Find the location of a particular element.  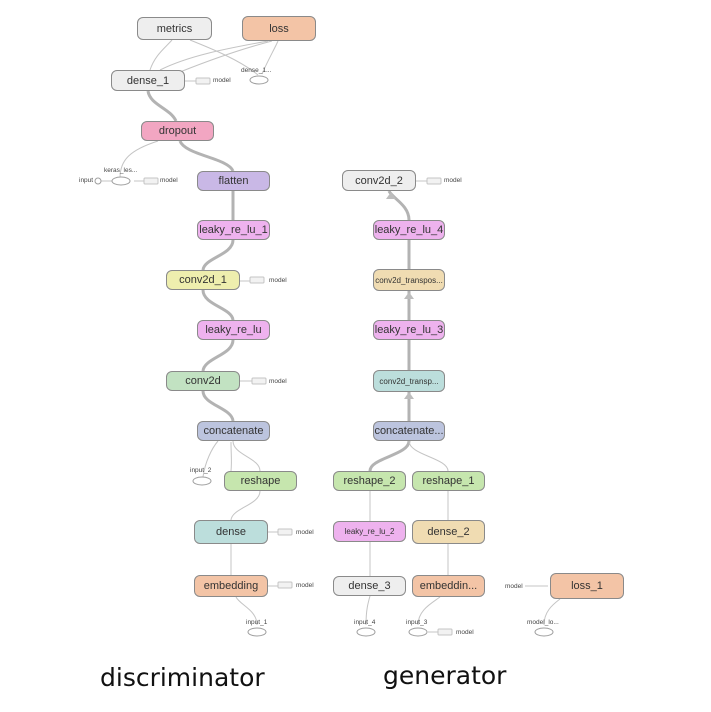

node-dense-1: dense_1 is located at coordinates (148, 80).